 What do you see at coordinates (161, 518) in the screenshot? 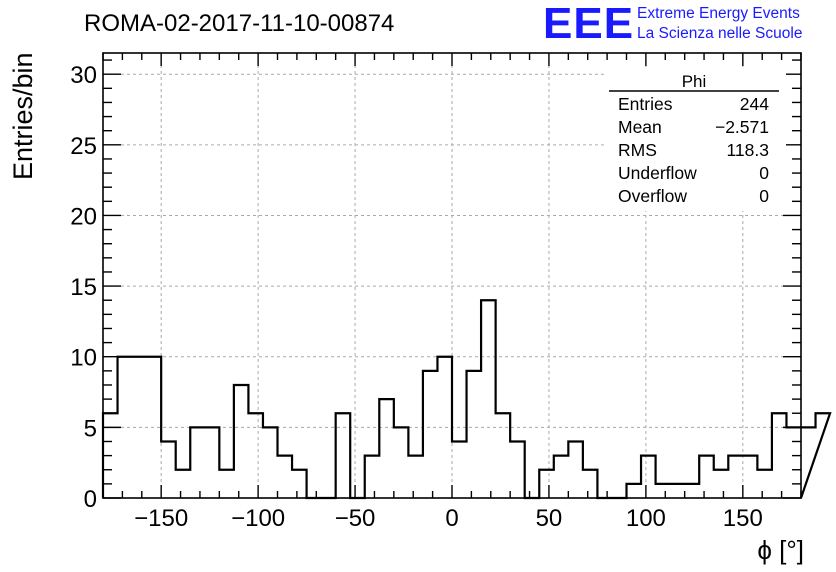
I see `x-tick-label: −150` at bounding box center [161, 518].